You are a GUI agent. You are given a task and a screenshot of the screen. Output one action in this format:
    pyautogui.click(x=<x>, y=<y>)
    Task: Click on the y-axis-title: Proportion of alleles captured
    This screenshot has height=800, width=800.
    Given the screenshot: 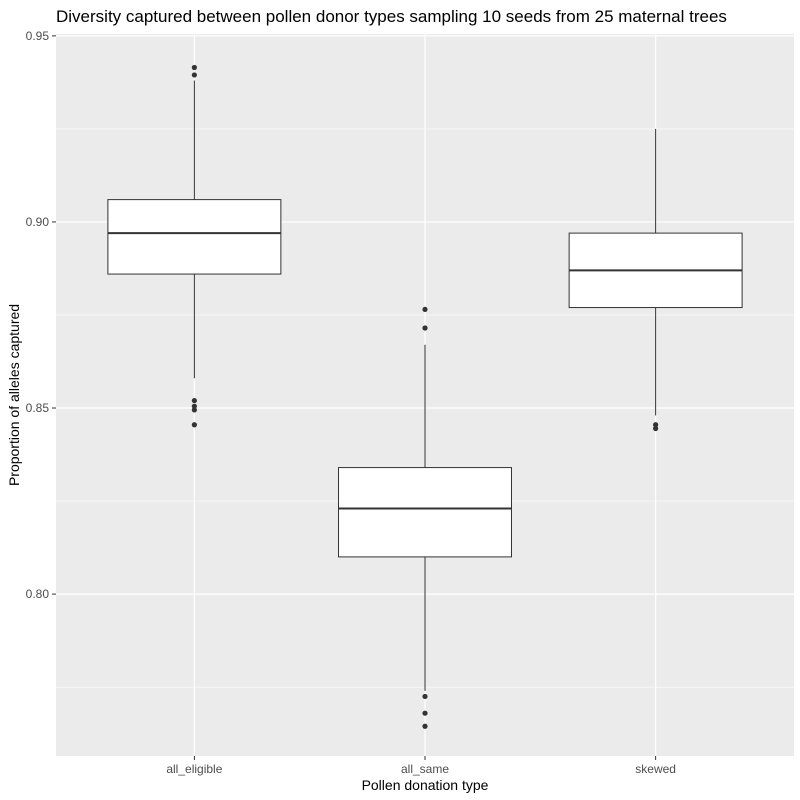 What is the action you would take?
    pyautogui.click(x=14, y=395)
    